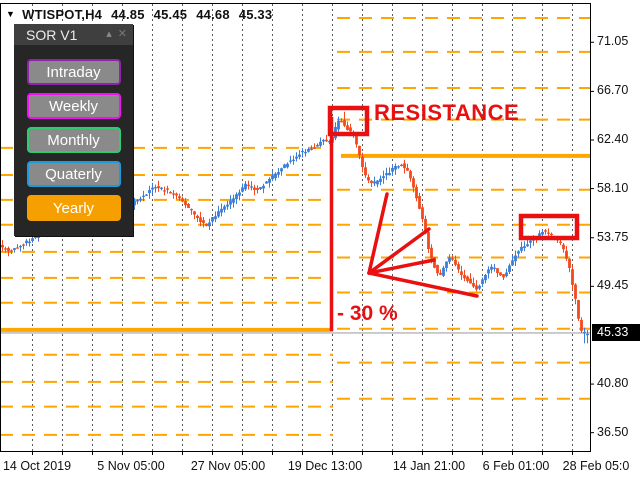  I want to click on sor-panel-body: Intraday Weekly Monthly Quaterly Yearly, so click(73, 133).